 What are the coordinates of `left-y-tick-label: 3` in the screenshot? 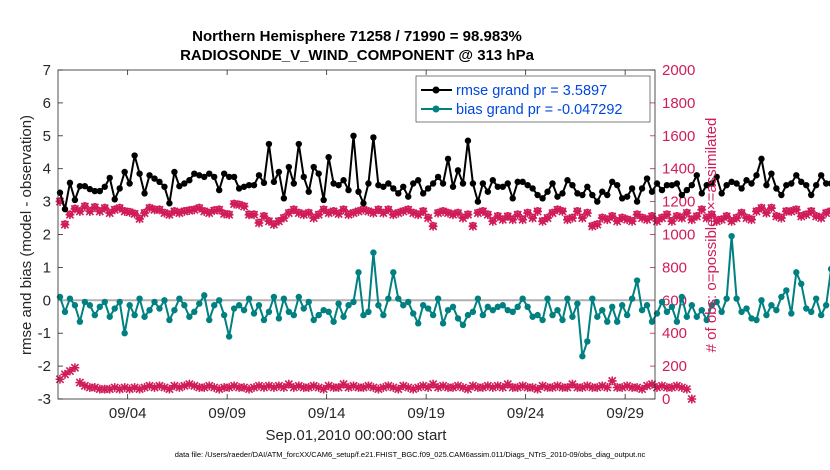 It's located at (47, 202).